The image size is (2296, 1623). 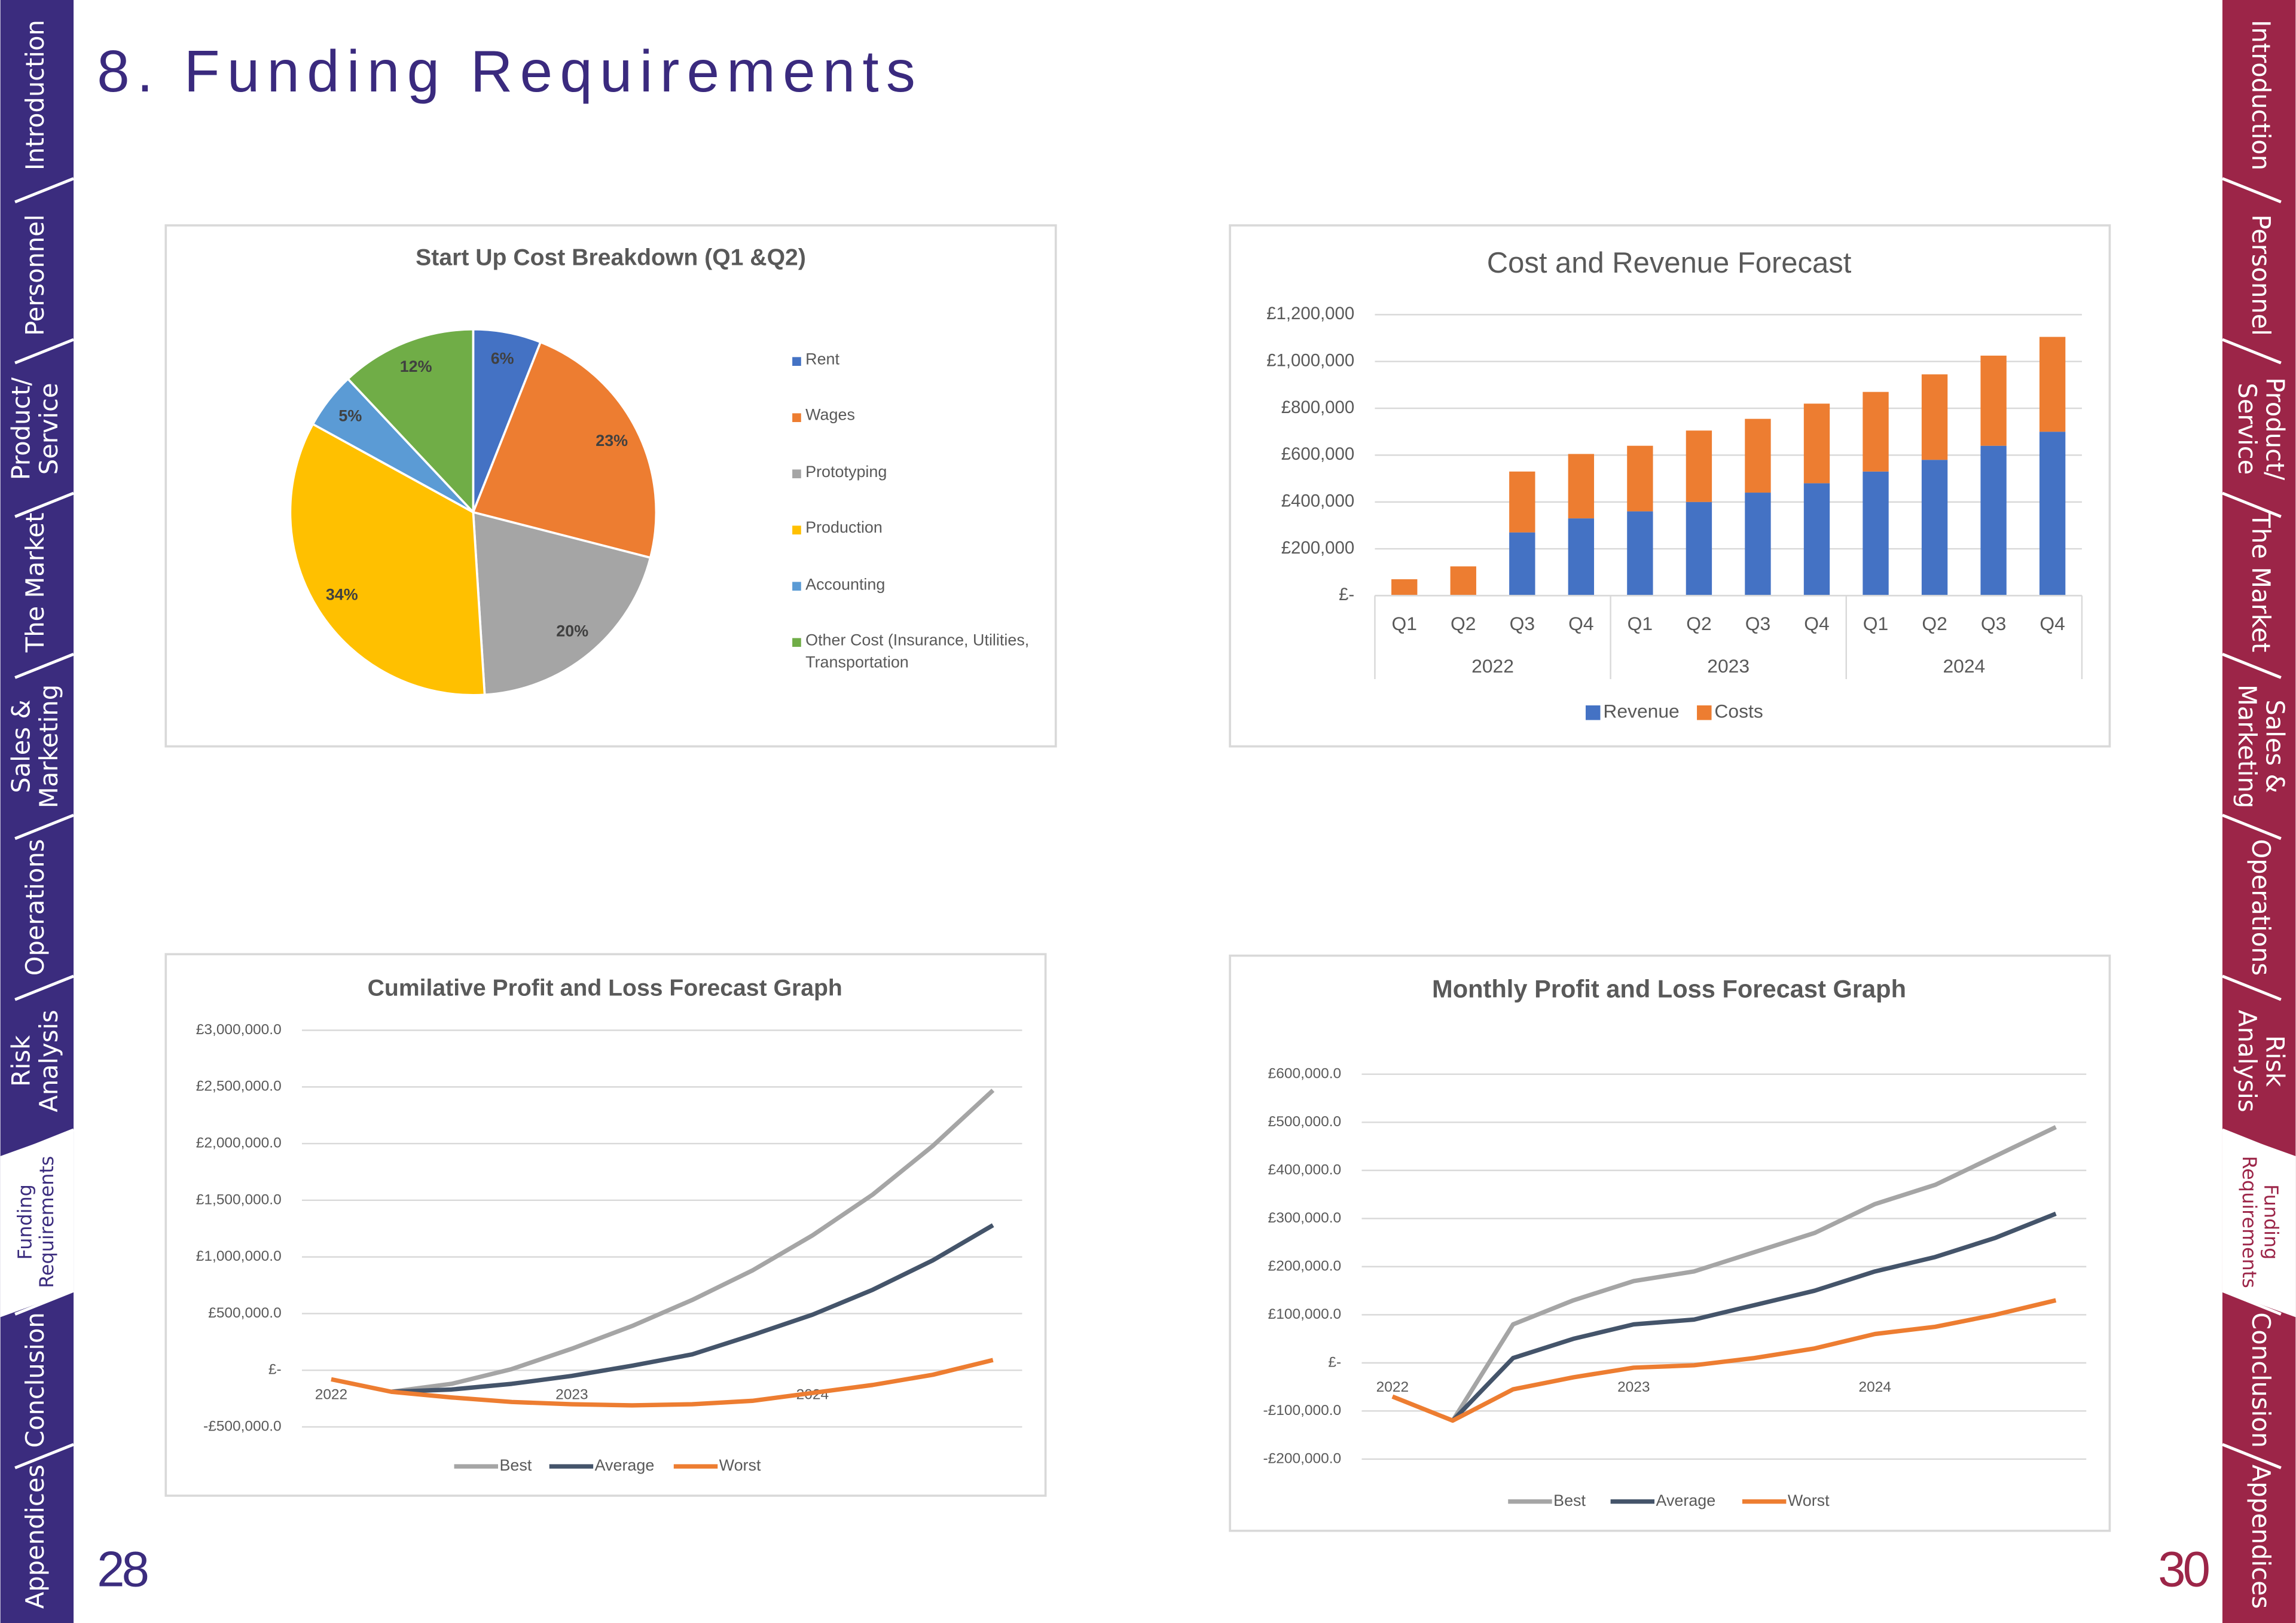 I want to click on legend-item: Rent, so click(x=822, y=360).